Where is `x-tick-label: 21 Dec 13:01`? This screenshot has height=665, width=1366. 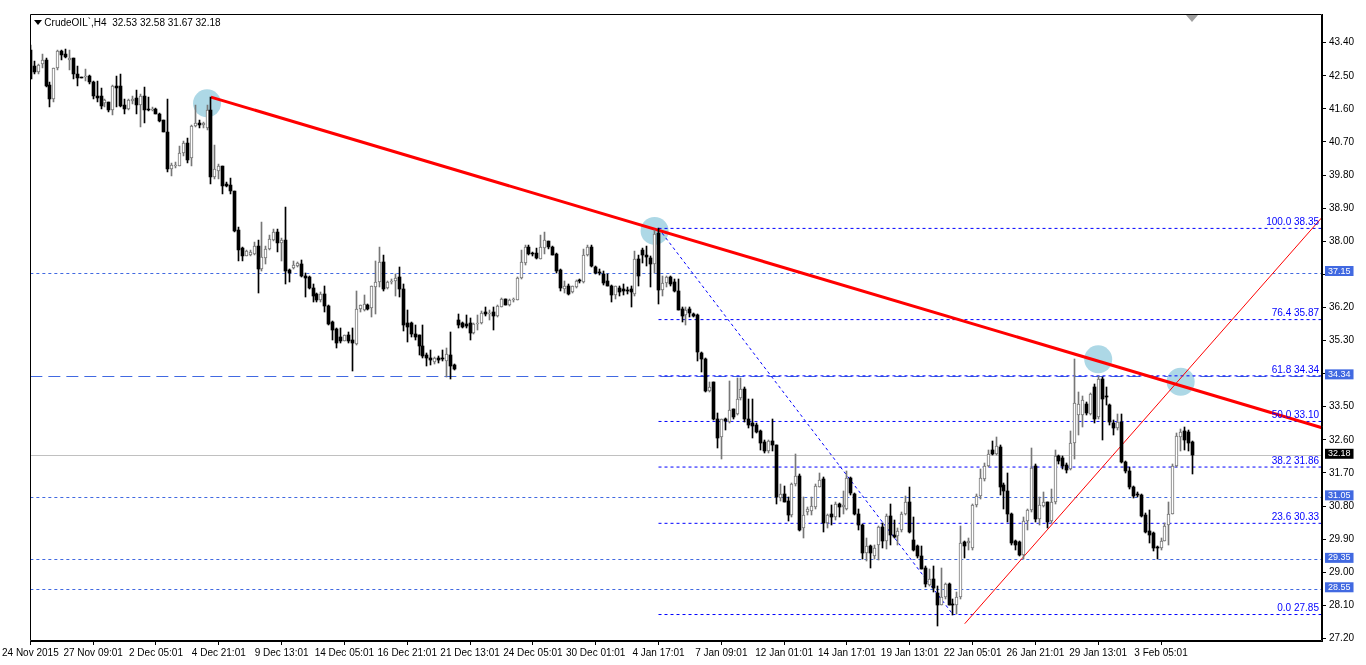
x-tick-label: 21 Dec 13:01 is located at coordinates (470, 652).